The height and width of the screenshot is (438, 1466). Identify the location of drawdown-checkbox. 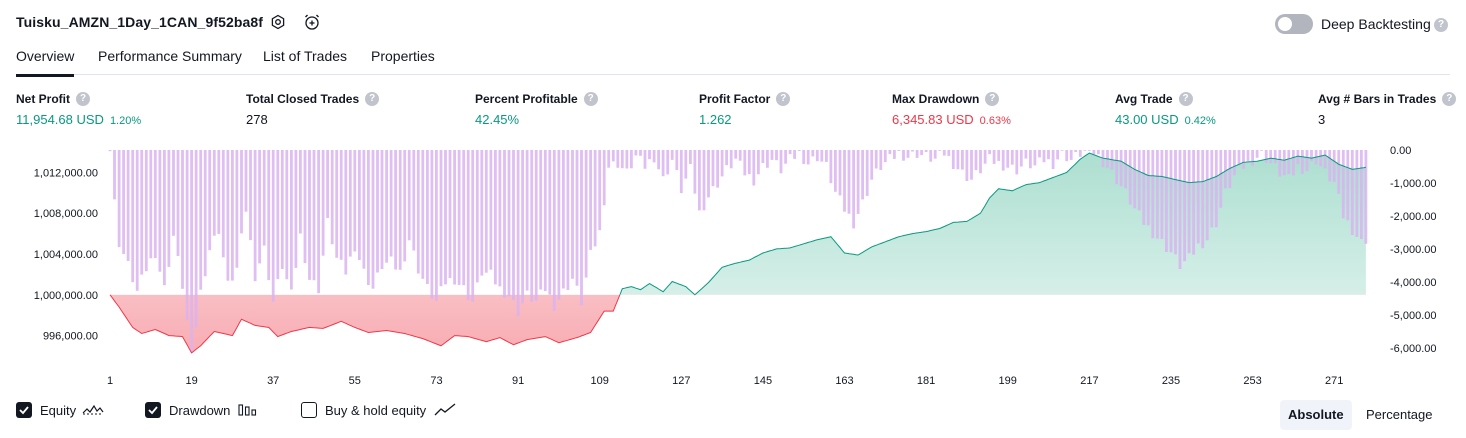
(153, 410).